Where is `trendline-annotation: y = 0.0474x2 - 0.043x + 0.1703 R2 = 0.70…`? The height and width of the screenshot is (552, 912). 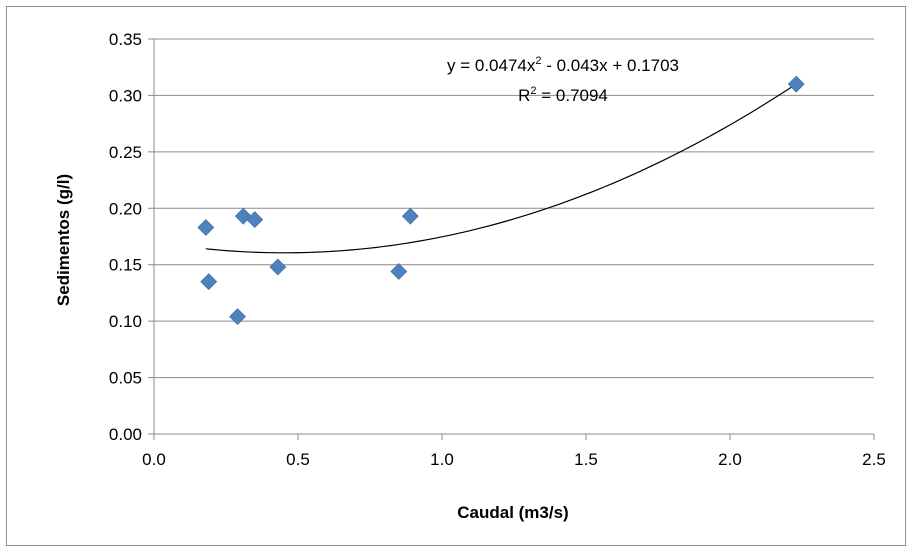
trendline-annotation: y = 0.0474x2 - 0.043x + 0.1703 R2 = 0.70… is located at coordinates (563, 80).